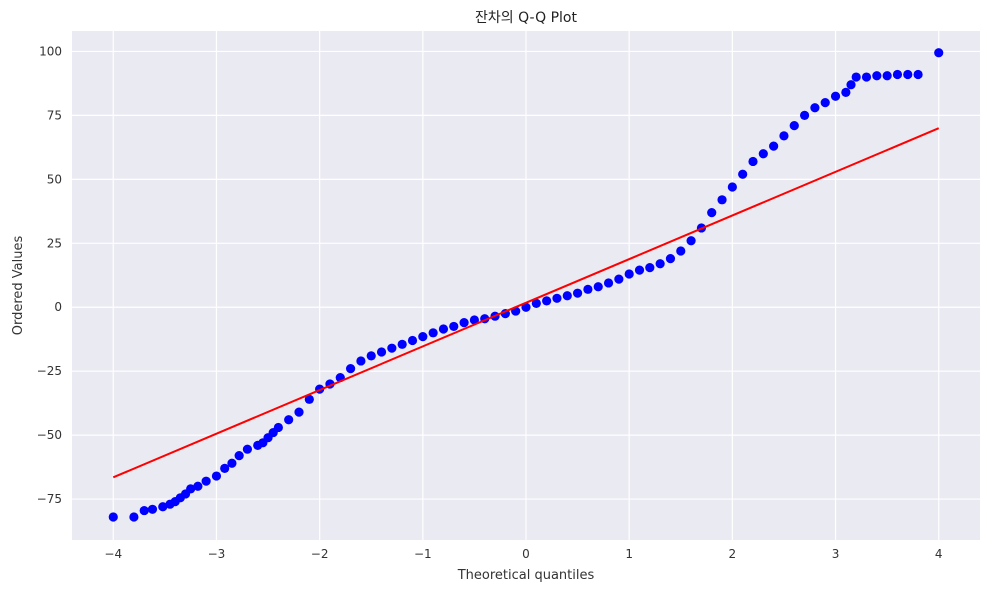 Image resolution: width=990 pixels, height=590 pixels. Describe the element at coordinates (836, 554) in the screenshot. I see `x-tick-label: 3` at that location.